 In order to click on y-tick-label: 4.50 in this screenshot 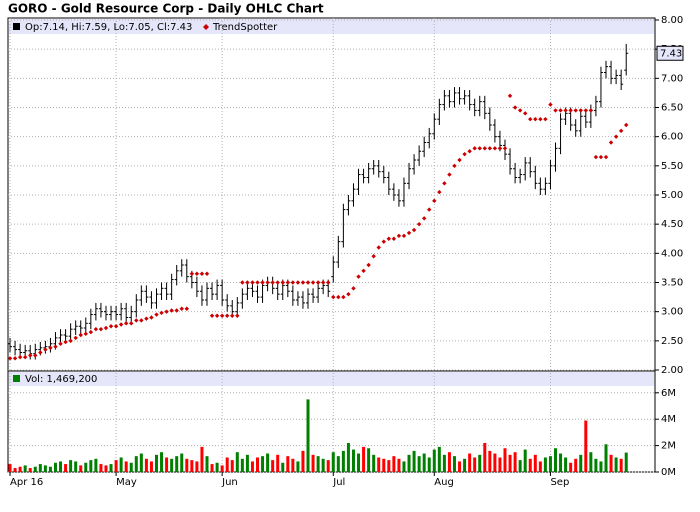, I will do `click(672, 224)`.